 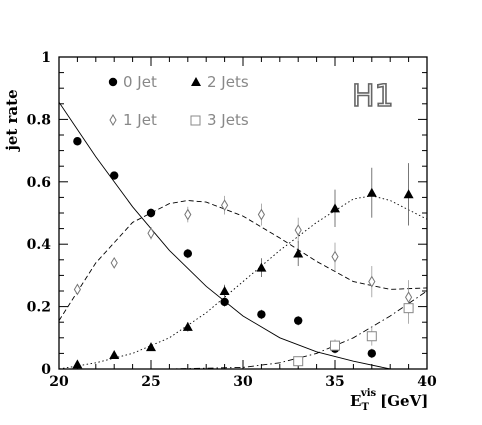 I want to click on x-tick-label: 25, so click(x=150, y=382).